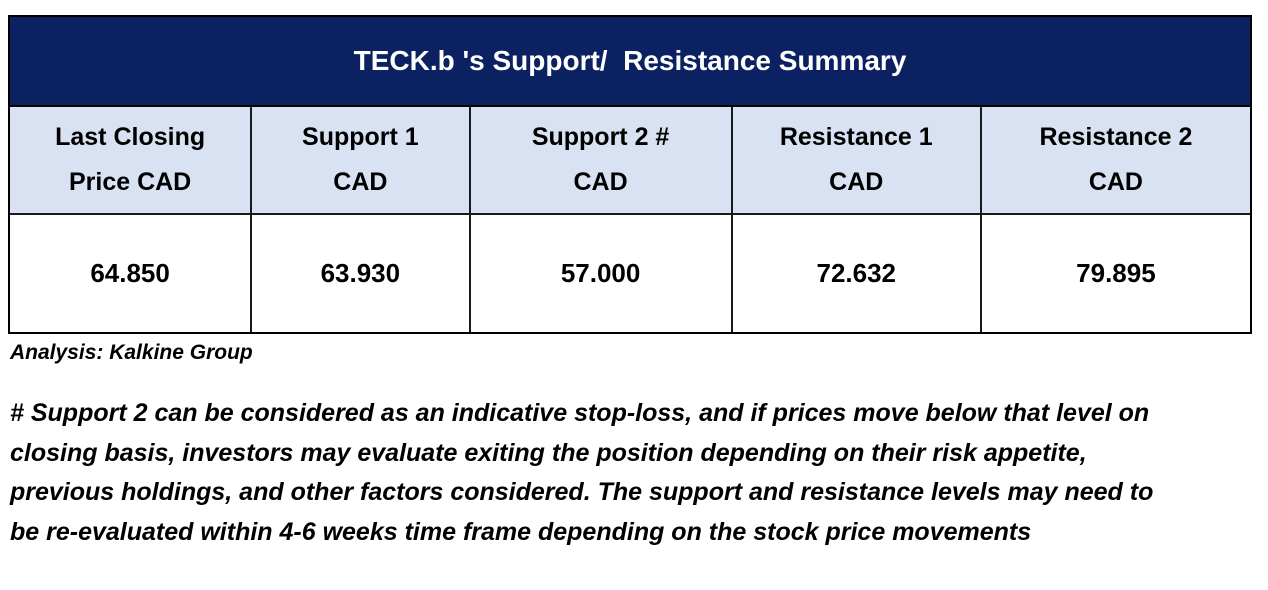 This screenshot has width=1268, height=590. What do you see at coordinates (131, 273) in the screenshot?
I see `value-cell-last-closing-price: 64.850` at bounding box center [131, 273].